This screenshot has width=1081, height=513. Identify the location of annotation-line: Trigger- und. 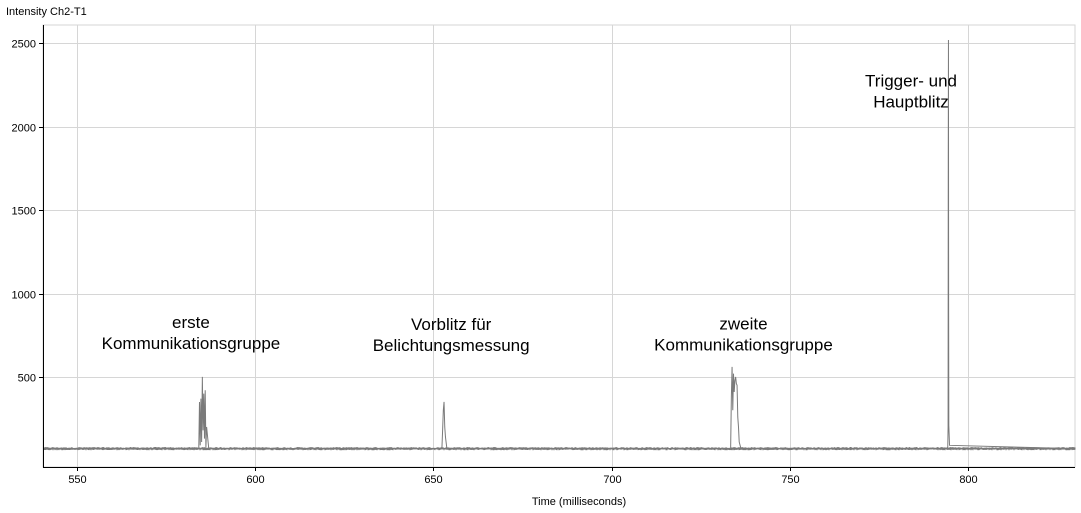
(911, 81).